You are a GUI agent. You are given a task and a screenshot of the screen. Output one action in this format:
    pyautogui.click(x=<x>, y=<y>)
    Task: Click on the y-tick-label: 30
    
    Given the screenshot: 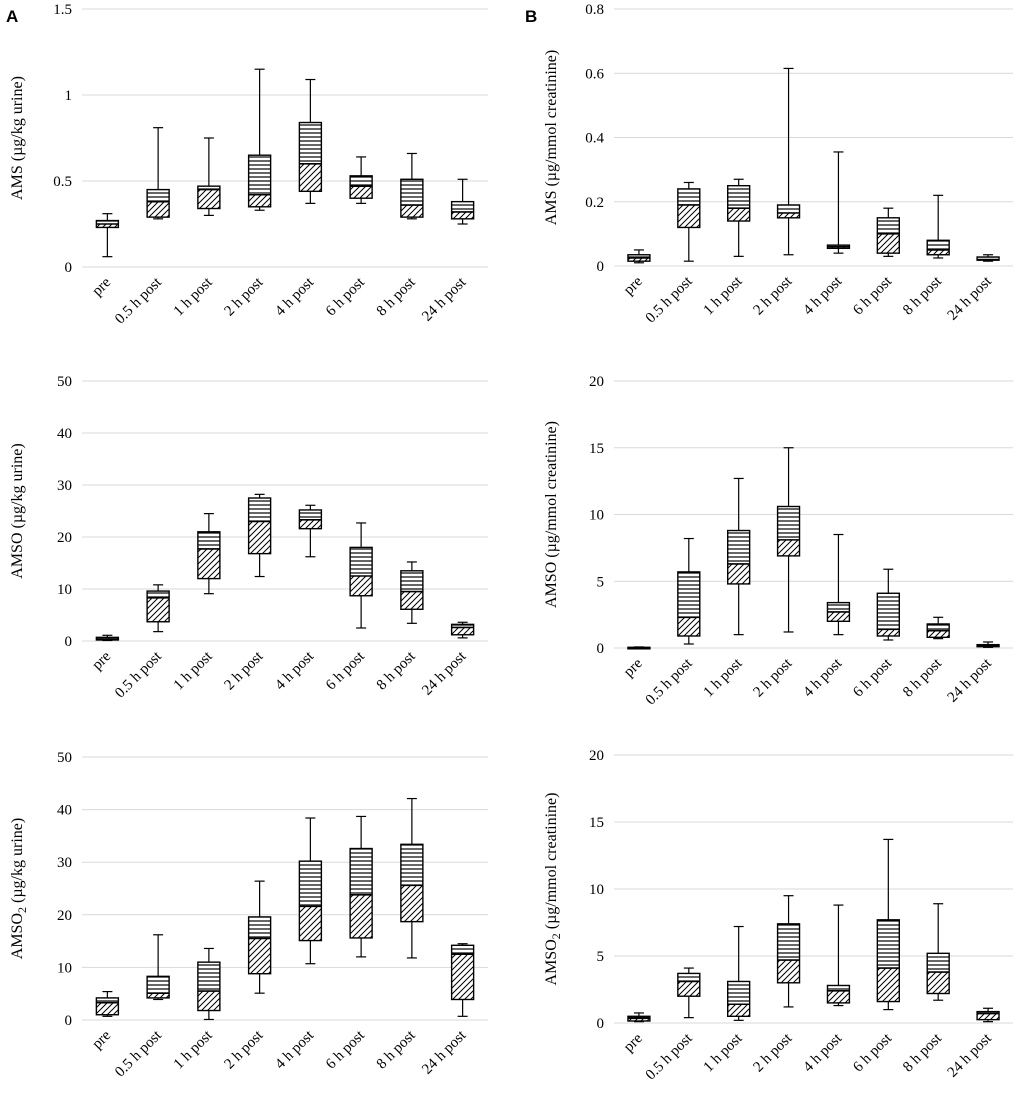 What is the action you would take?
    pyautogui.click(x=64, y=486)
    